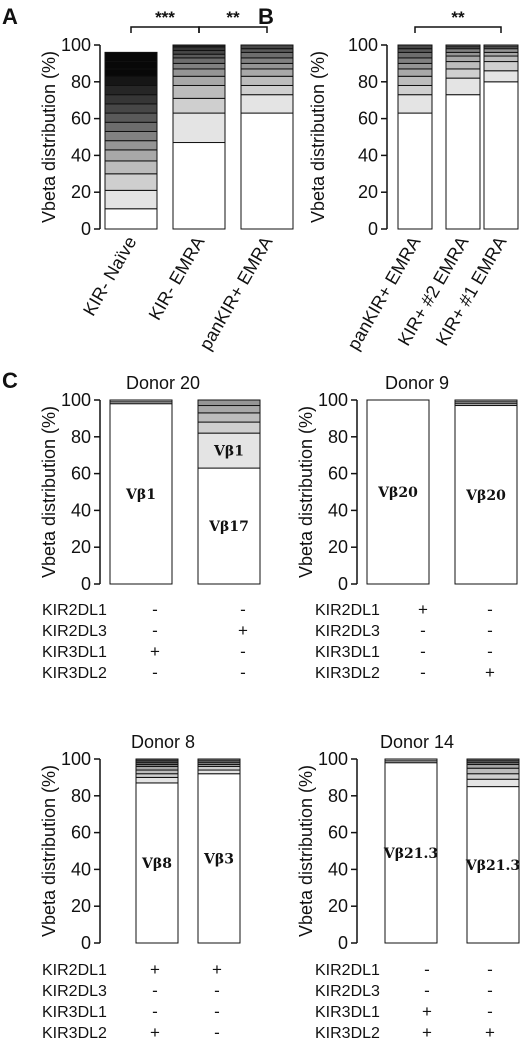 This screenshot has width=520, height=1047. What do you see at coordinates (177, 278) in the screenshot?
I see `category-label: KIR- EMRA` at bounding box center [177, 278].